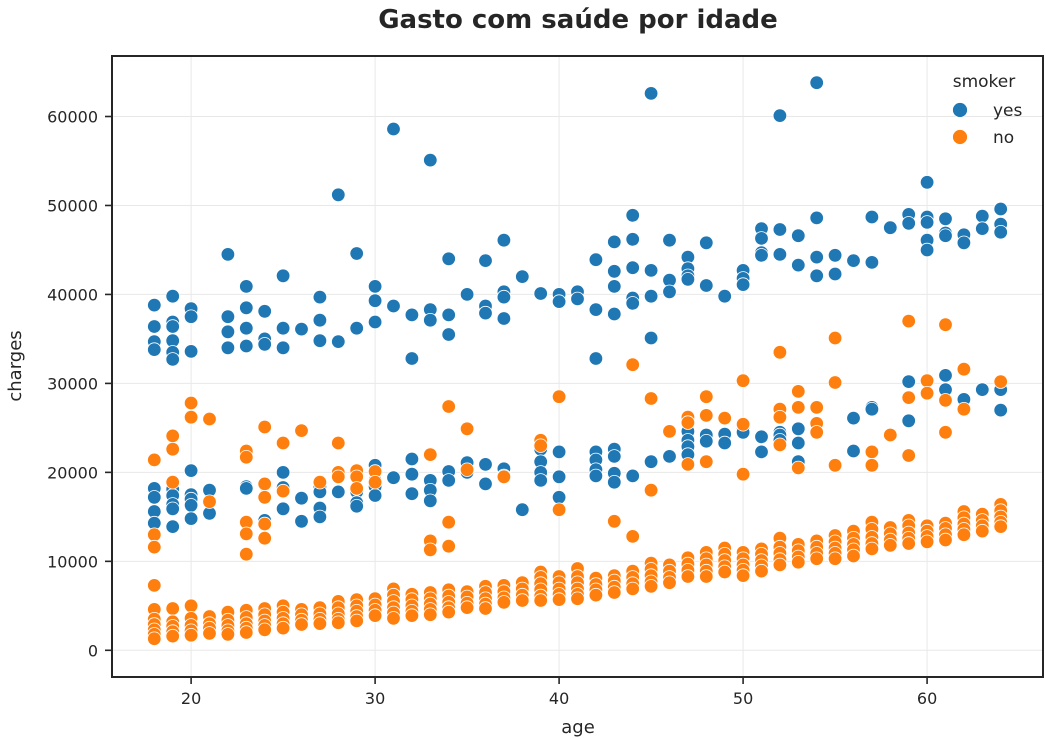  I want to click on x-axis-label: age, so click(578, 727).